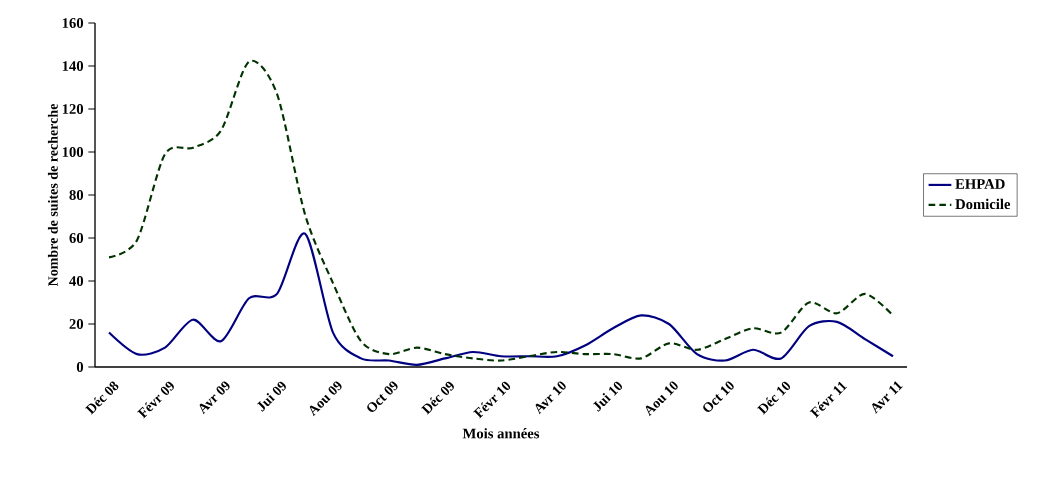 The image size is (1060, 486). What do you see at coordinates (52, 195) in the screenshot?
I see `y-axis-title: Nombre de suites de recherche` at bounding box center [52, 195].